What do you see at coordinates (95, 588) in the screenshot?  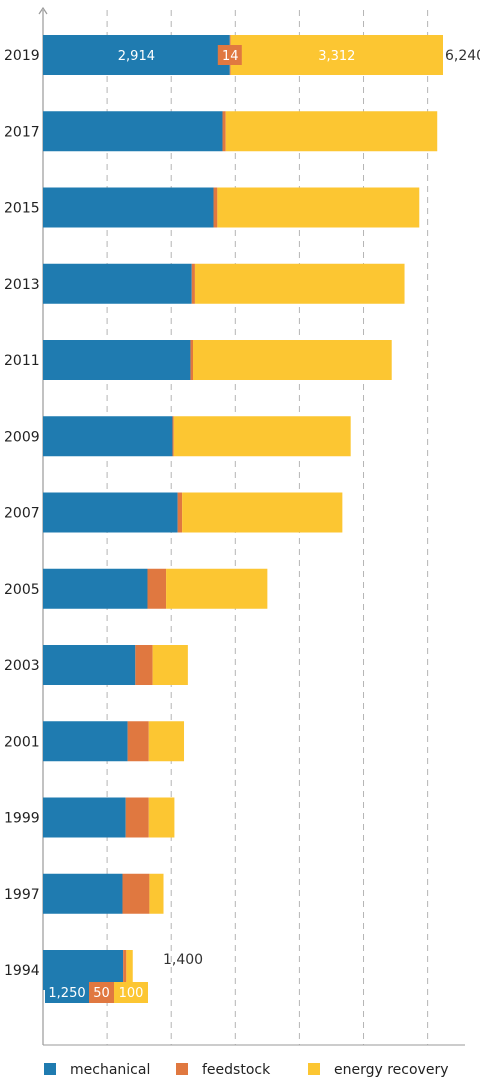 I see `bar-mechanical-2005` at bounding box center [95, 588].